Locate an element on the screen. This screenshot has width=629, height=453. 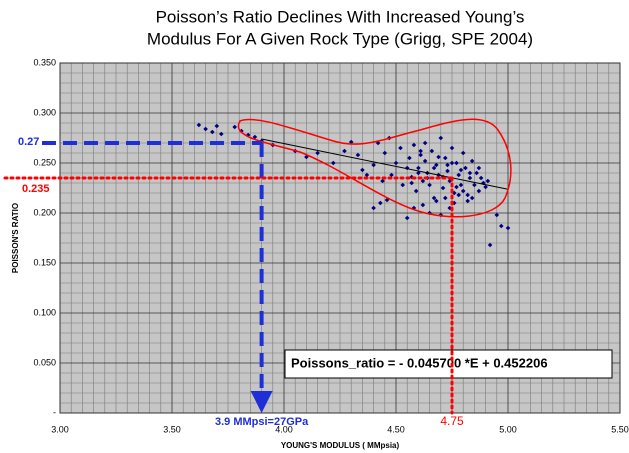
y-tick-label: - is located at coordinates (54, 412).